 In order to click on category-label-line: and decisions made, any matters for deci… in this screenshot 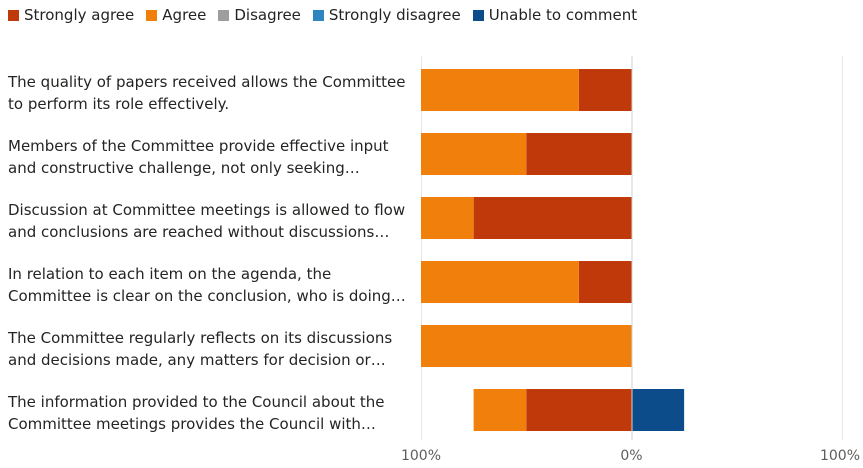, I will do `click(197, 360)`.